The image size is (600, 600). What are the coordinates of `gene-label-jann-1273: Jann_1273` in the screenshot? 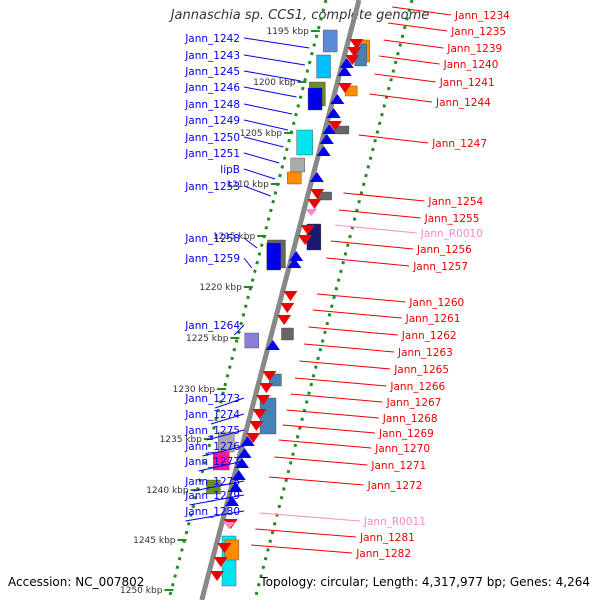 It's located at (212, 399).